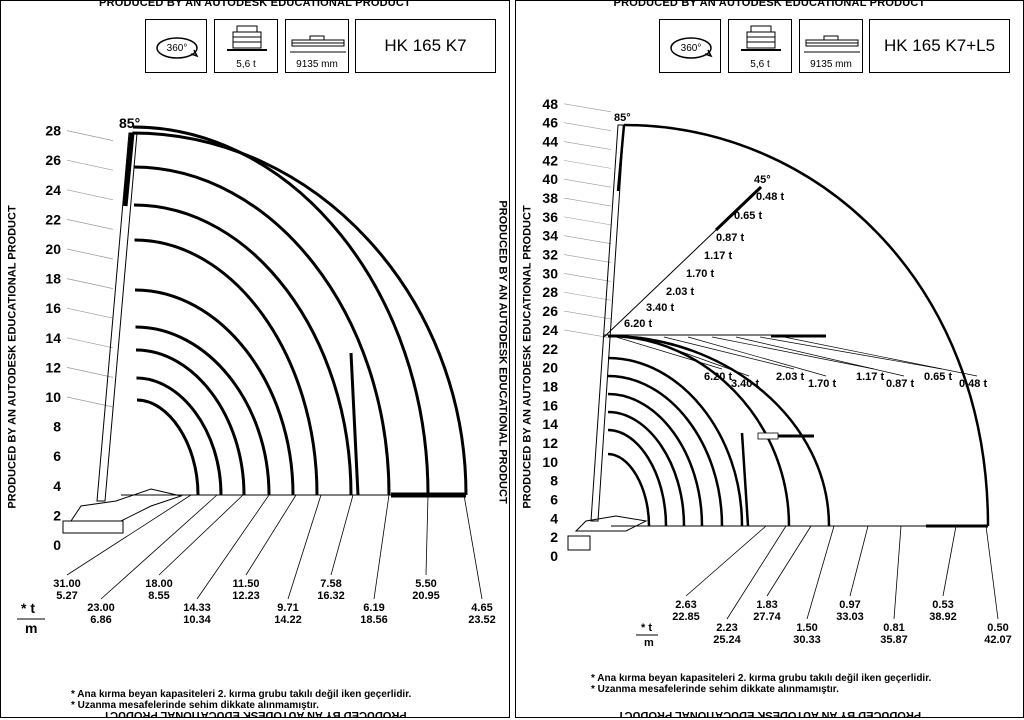 Image resolution: width=1024 pixels, height=720 pixels. I want to click on legend-t: * t, so click(646, 628).